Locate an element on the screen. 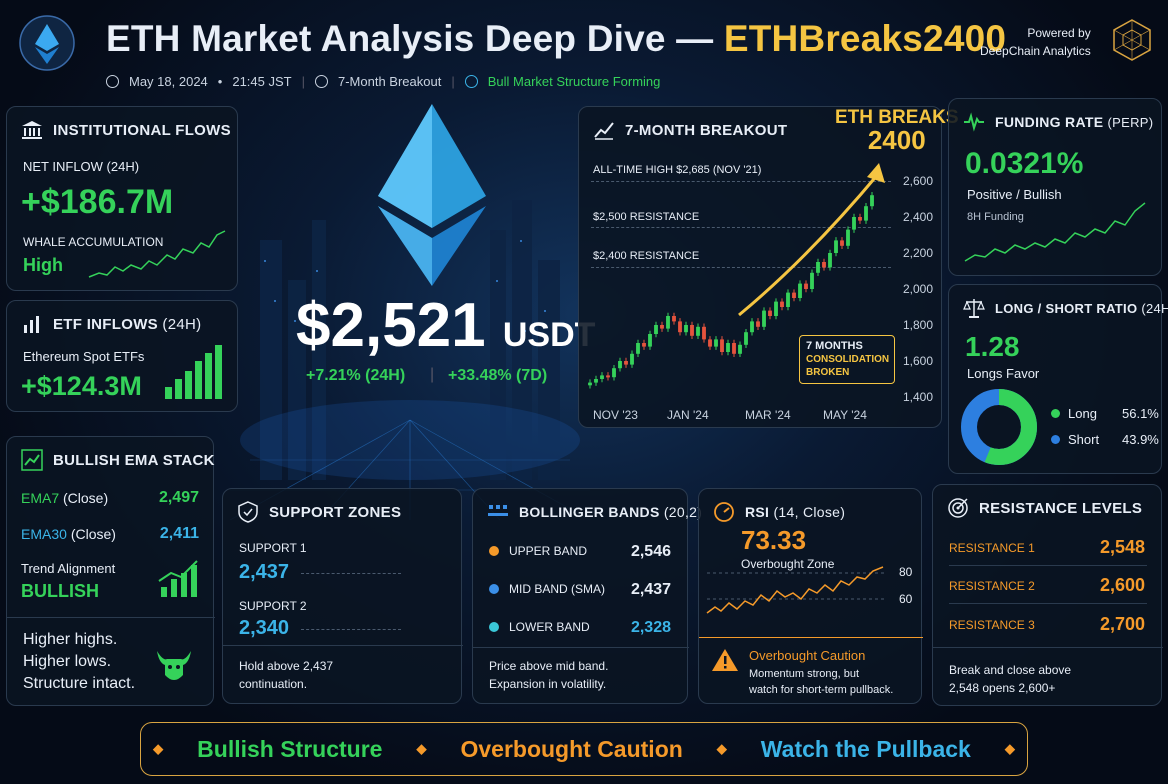 The height and width of the screenshot is (784, 1168). support-title: SUPPORT ZONES is located at coordinates (319, 512).